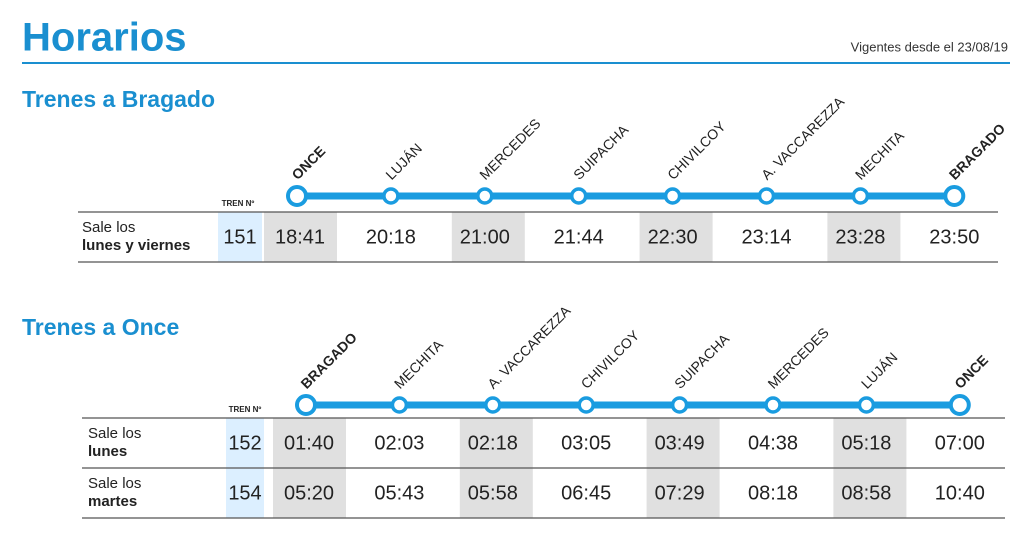 The image size is (1024, 543). What do you see at coordinates (954, 237) in the screenshot?
I see `departure-time: 23:50` at bounding box center [954, 237].